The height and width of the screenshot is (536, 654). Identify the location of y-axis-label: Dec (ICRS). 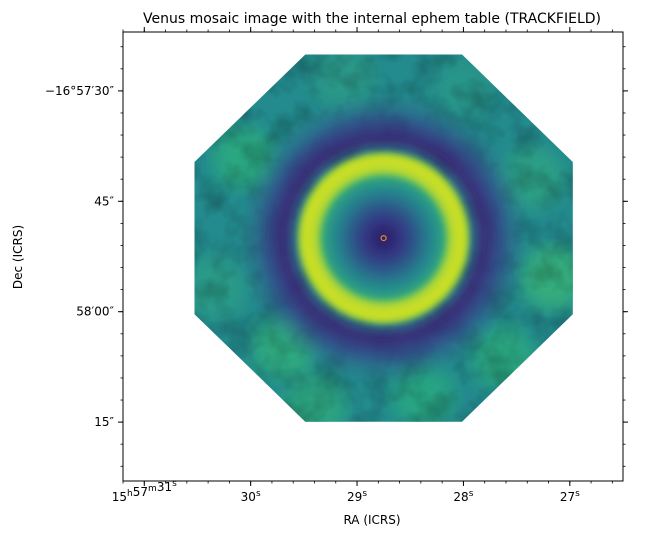
(18, 257).